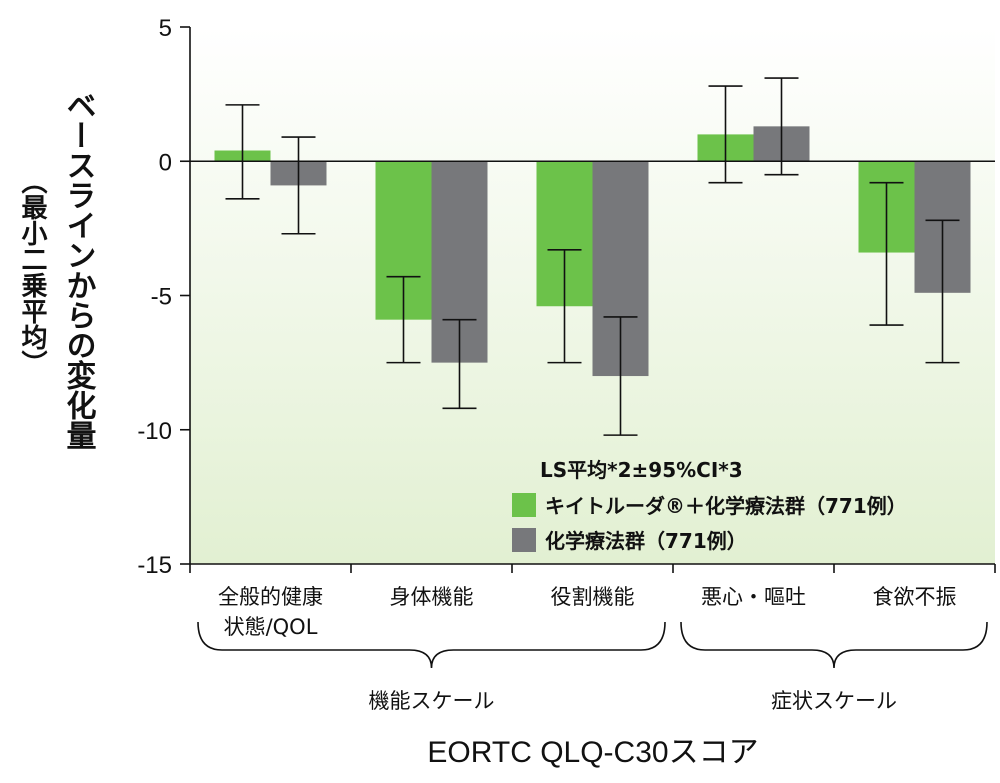  I want to click on y-tick-label-2: 0, so click(165, 162).